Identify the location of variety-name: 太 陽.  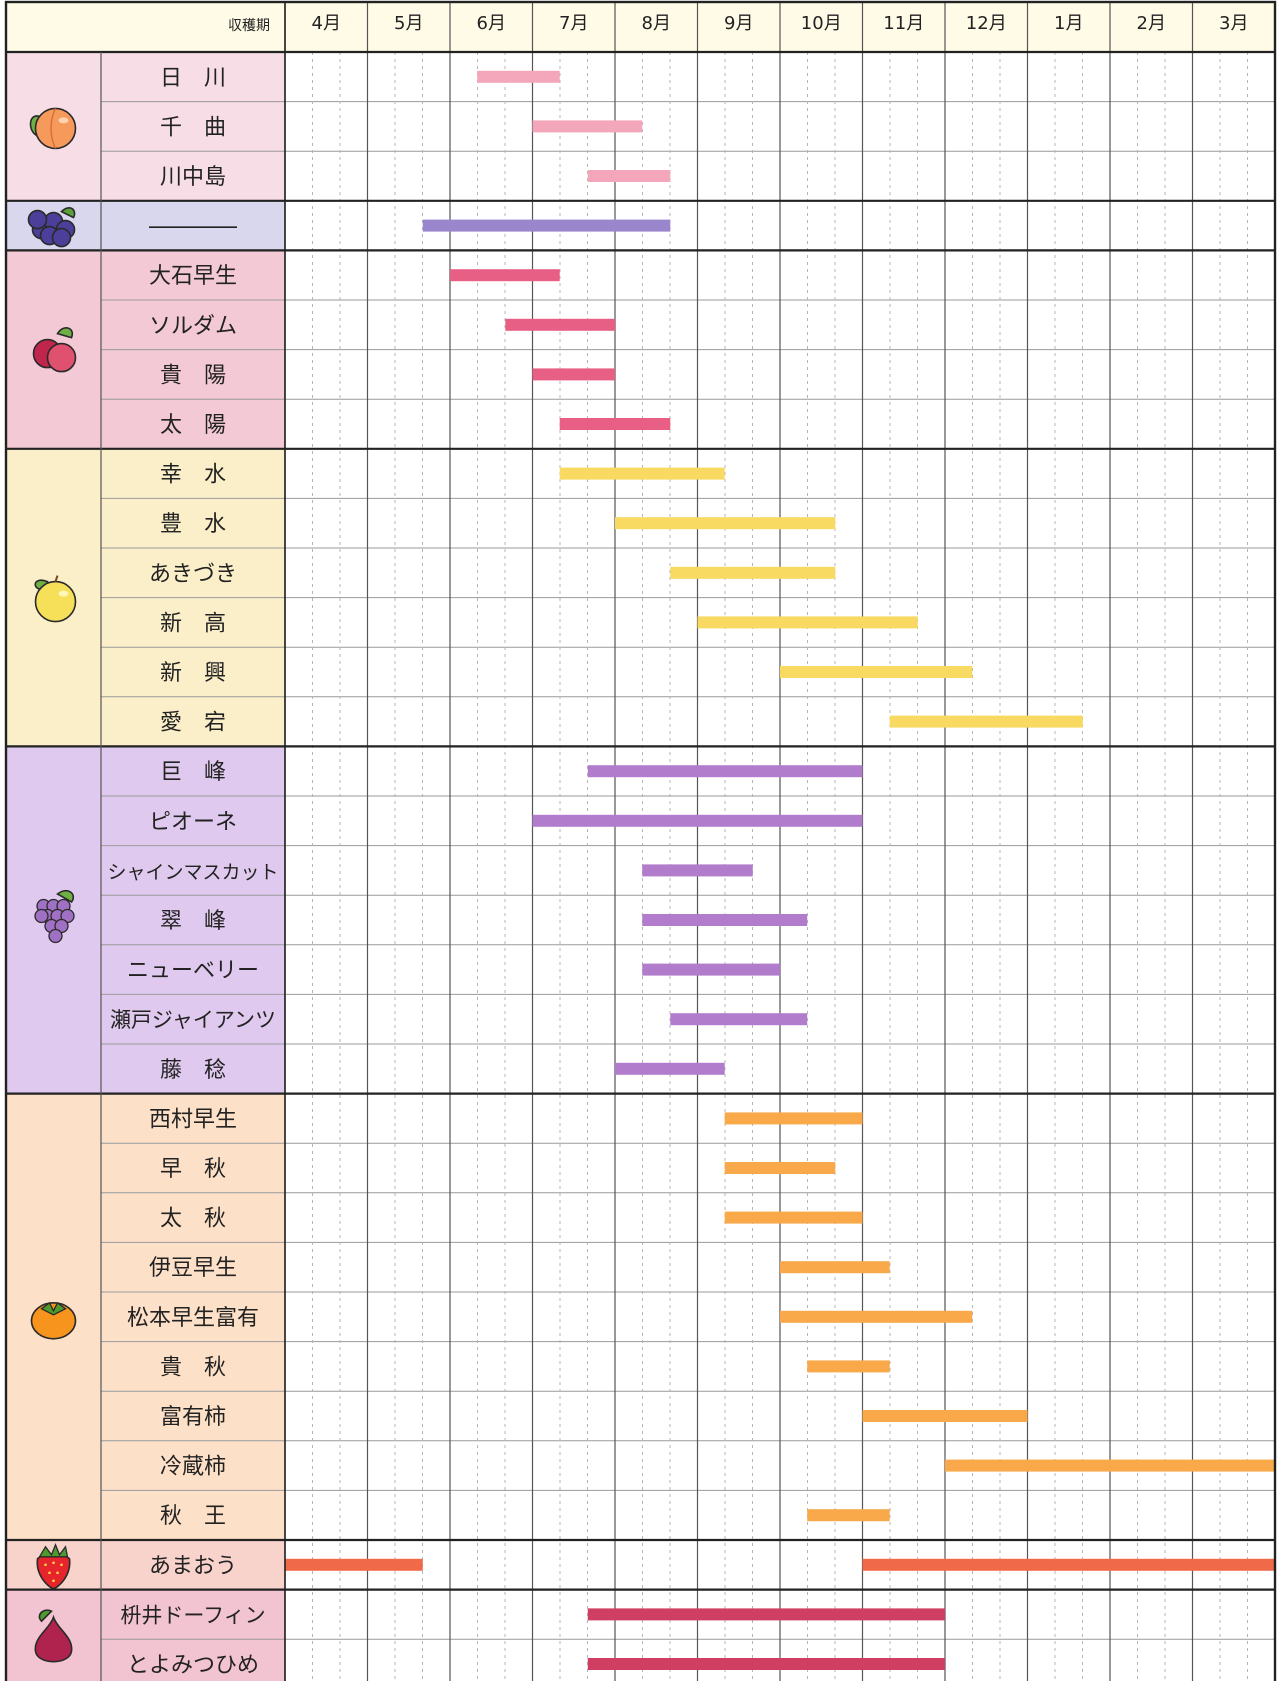
(193, 425).